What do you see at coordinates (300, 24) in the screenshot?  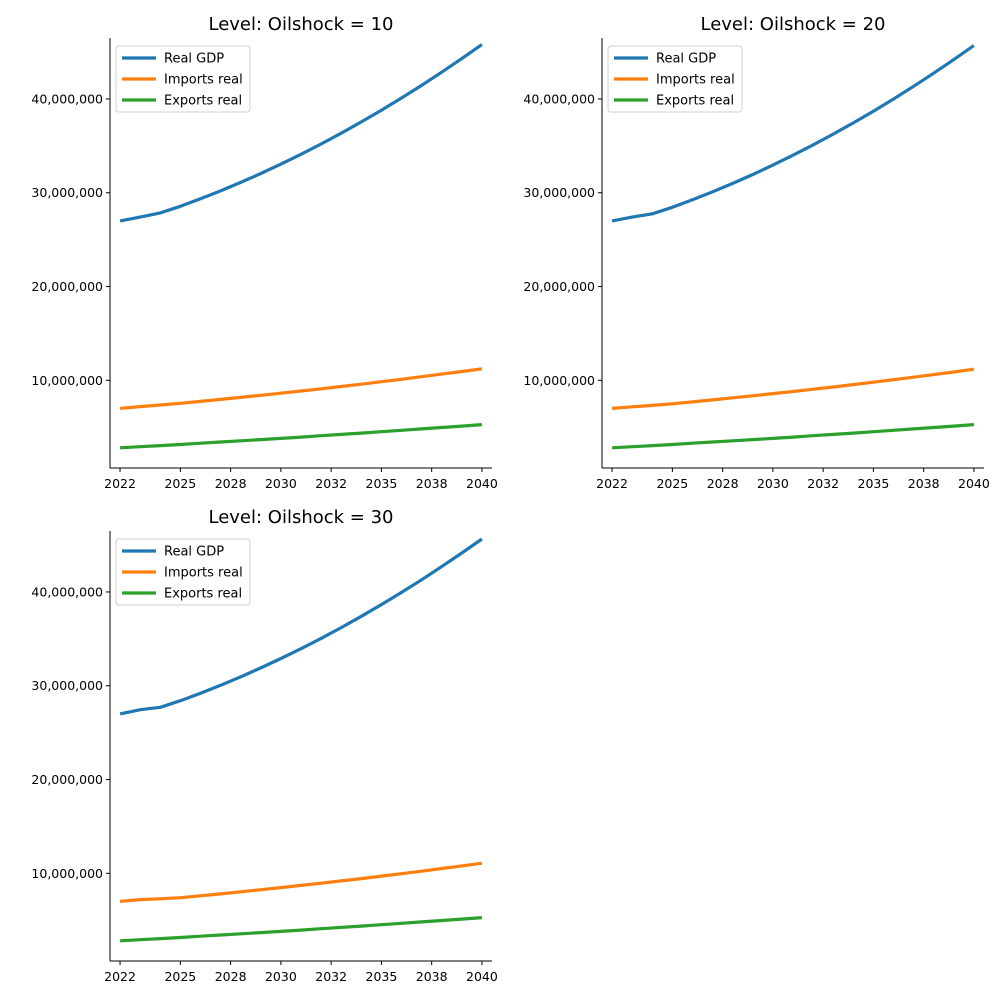 I see `panel-title: Level: Oilshock = 10` at bounding box center [300, 24].